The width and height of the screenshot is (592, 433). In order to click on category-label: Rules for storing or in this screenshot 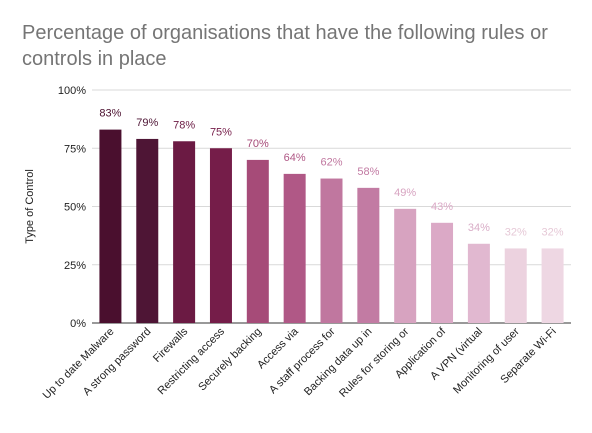, I will do `click(374, 362)`.